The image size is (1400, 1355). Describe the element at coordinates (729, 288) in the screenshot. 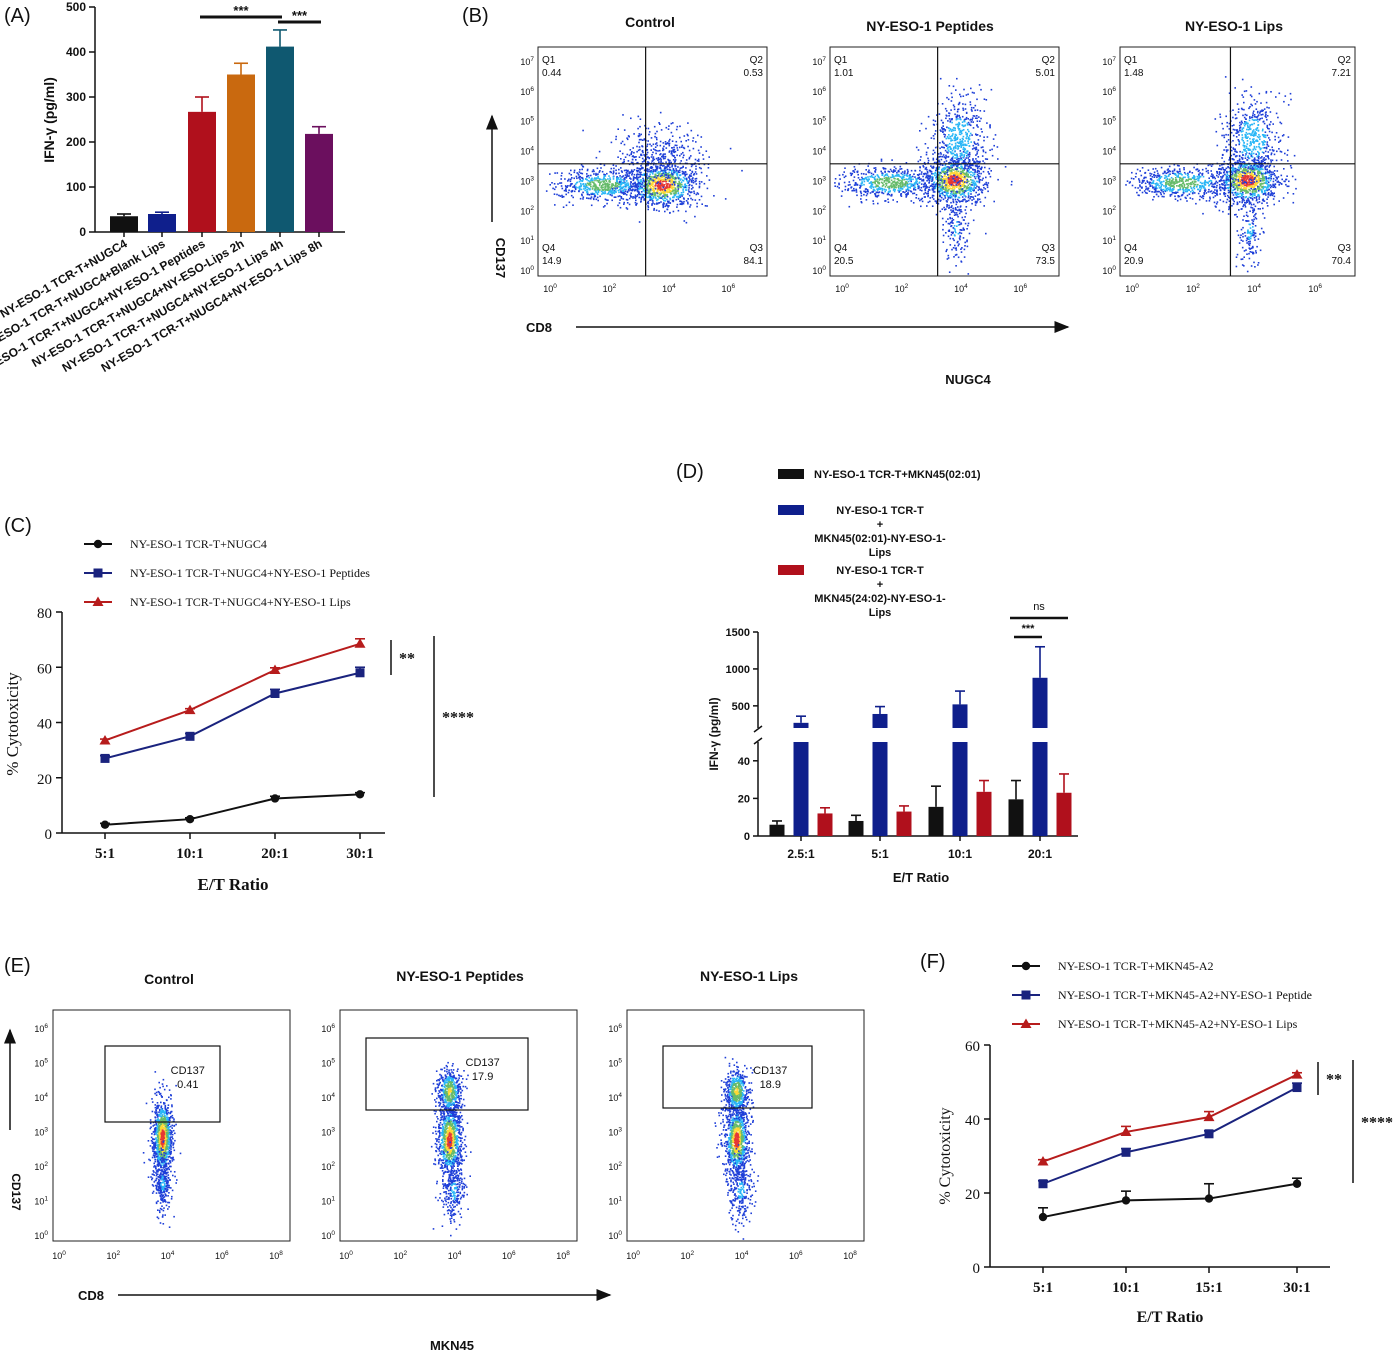

I see `flow-x-tick-label: 106` at that location.